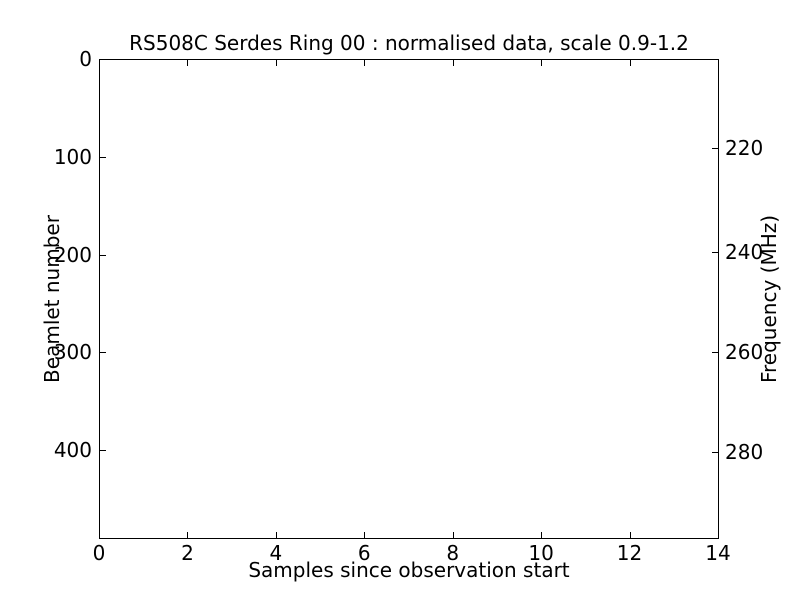 The image size is (800, 600). What do you see at coordinates (541, 553) in the screenshot?
I see `x-tick-label: 10` at bounding box center [541, 553].